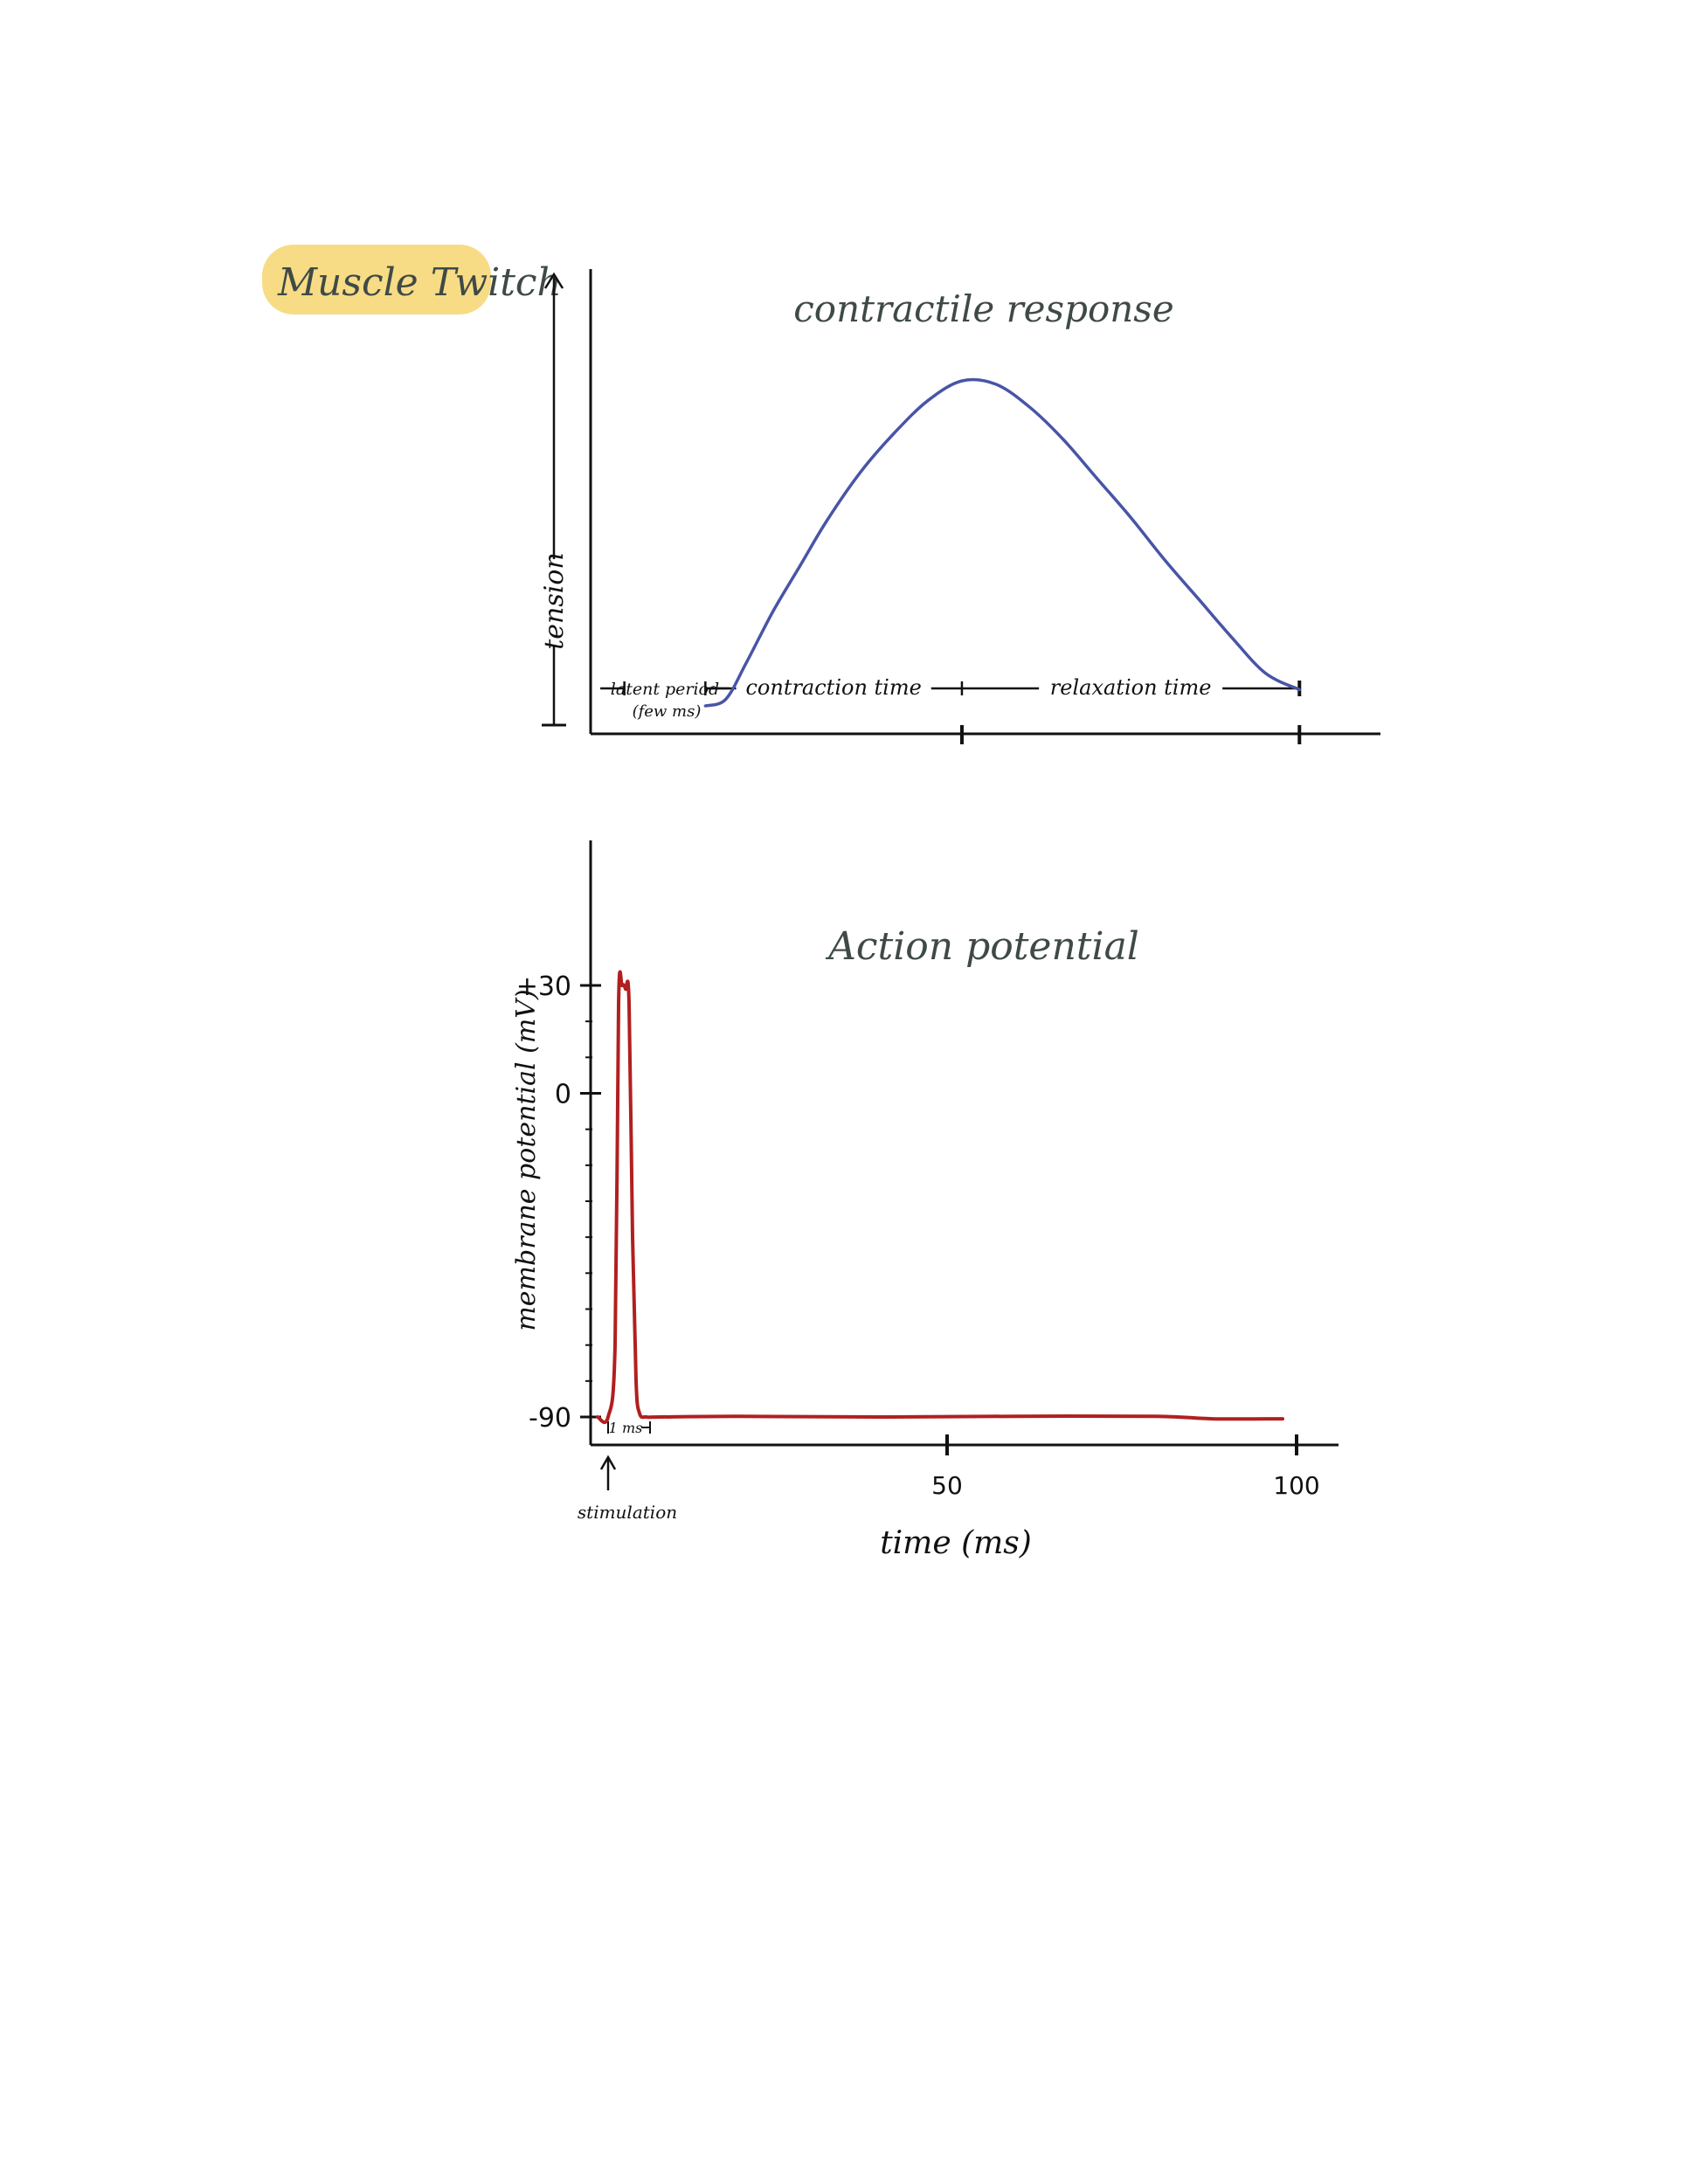 The height and width of the screenshot is (2184, 1688). What do you see at coordinates (419, 282) in the screenshot?
I see `page-title: Muscle Twitch` at bounding box center [419, 282].